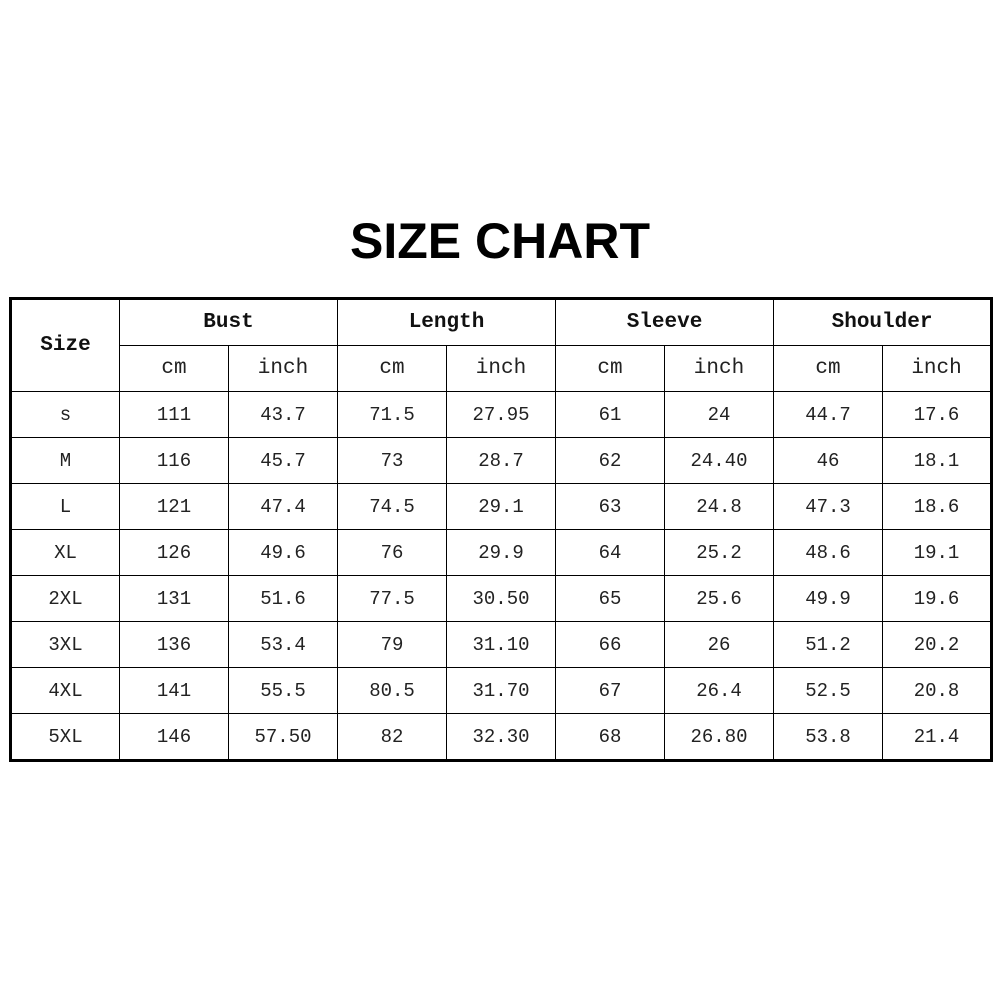 The width and height of the screenshot is (1000, 1000). I want to click on group-header-shoulder: Shoulder, so click(883, 322).